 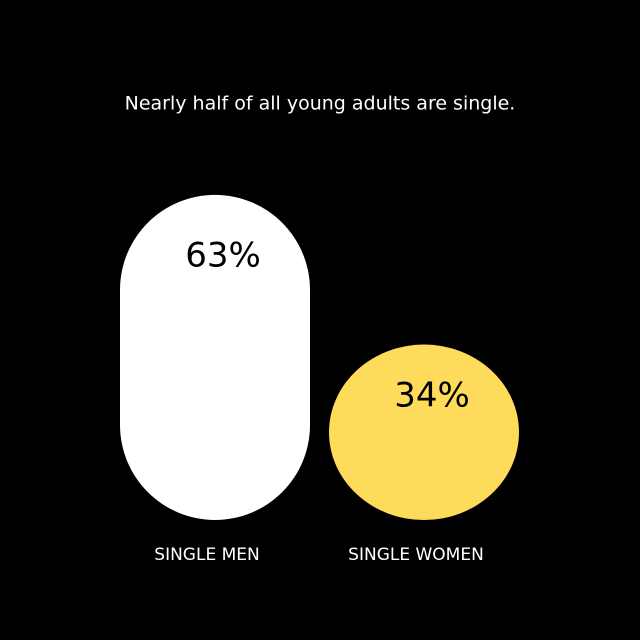 What do you see at coordinates (223, 255) in the screenshot?
I see `value-label: 63%` at bounding box center [223, 255].